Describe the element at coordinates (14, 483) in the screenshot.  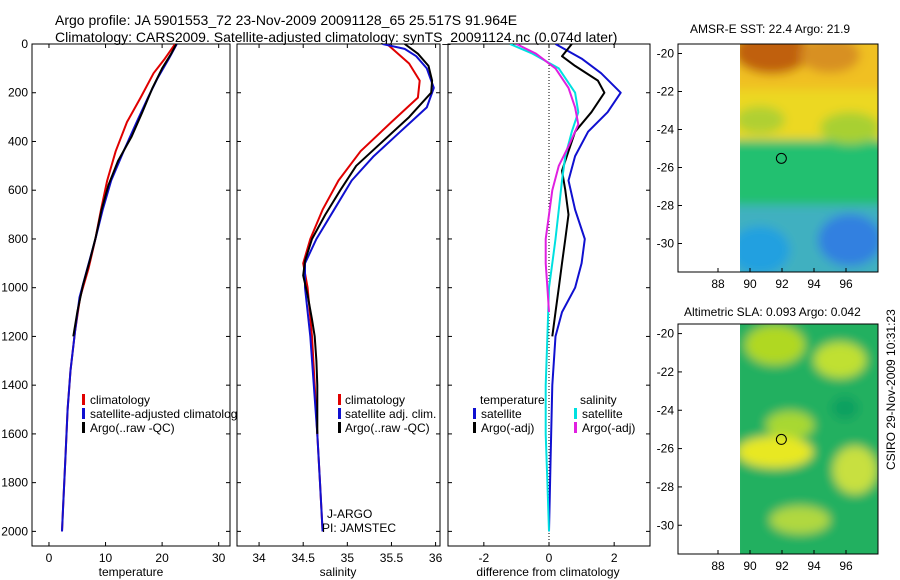
I see `y-tick-label: 1800` at that location.